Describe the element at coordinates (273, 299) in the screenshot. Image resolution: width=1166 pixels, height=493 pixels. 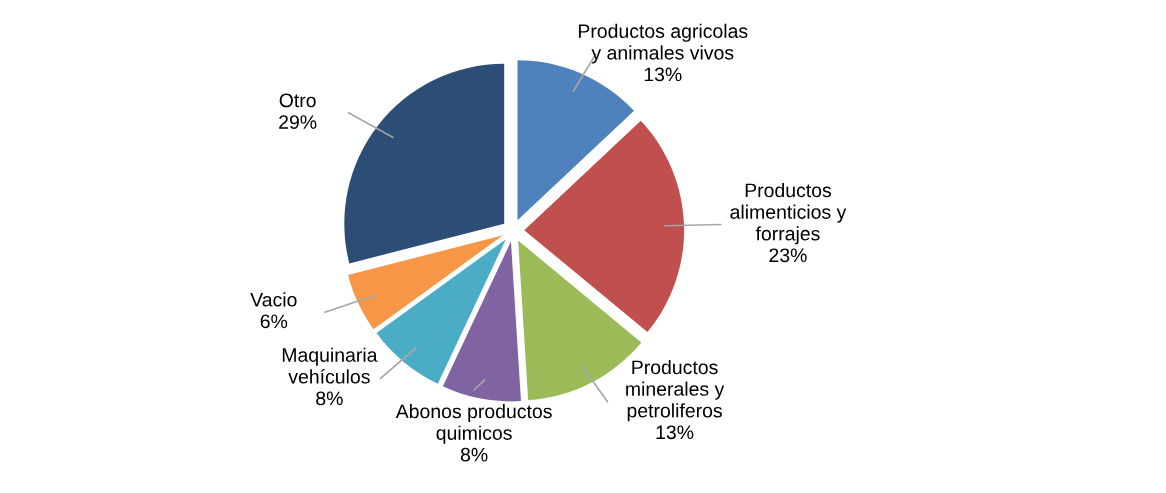
I see `slice-label: Vacio` at that location.